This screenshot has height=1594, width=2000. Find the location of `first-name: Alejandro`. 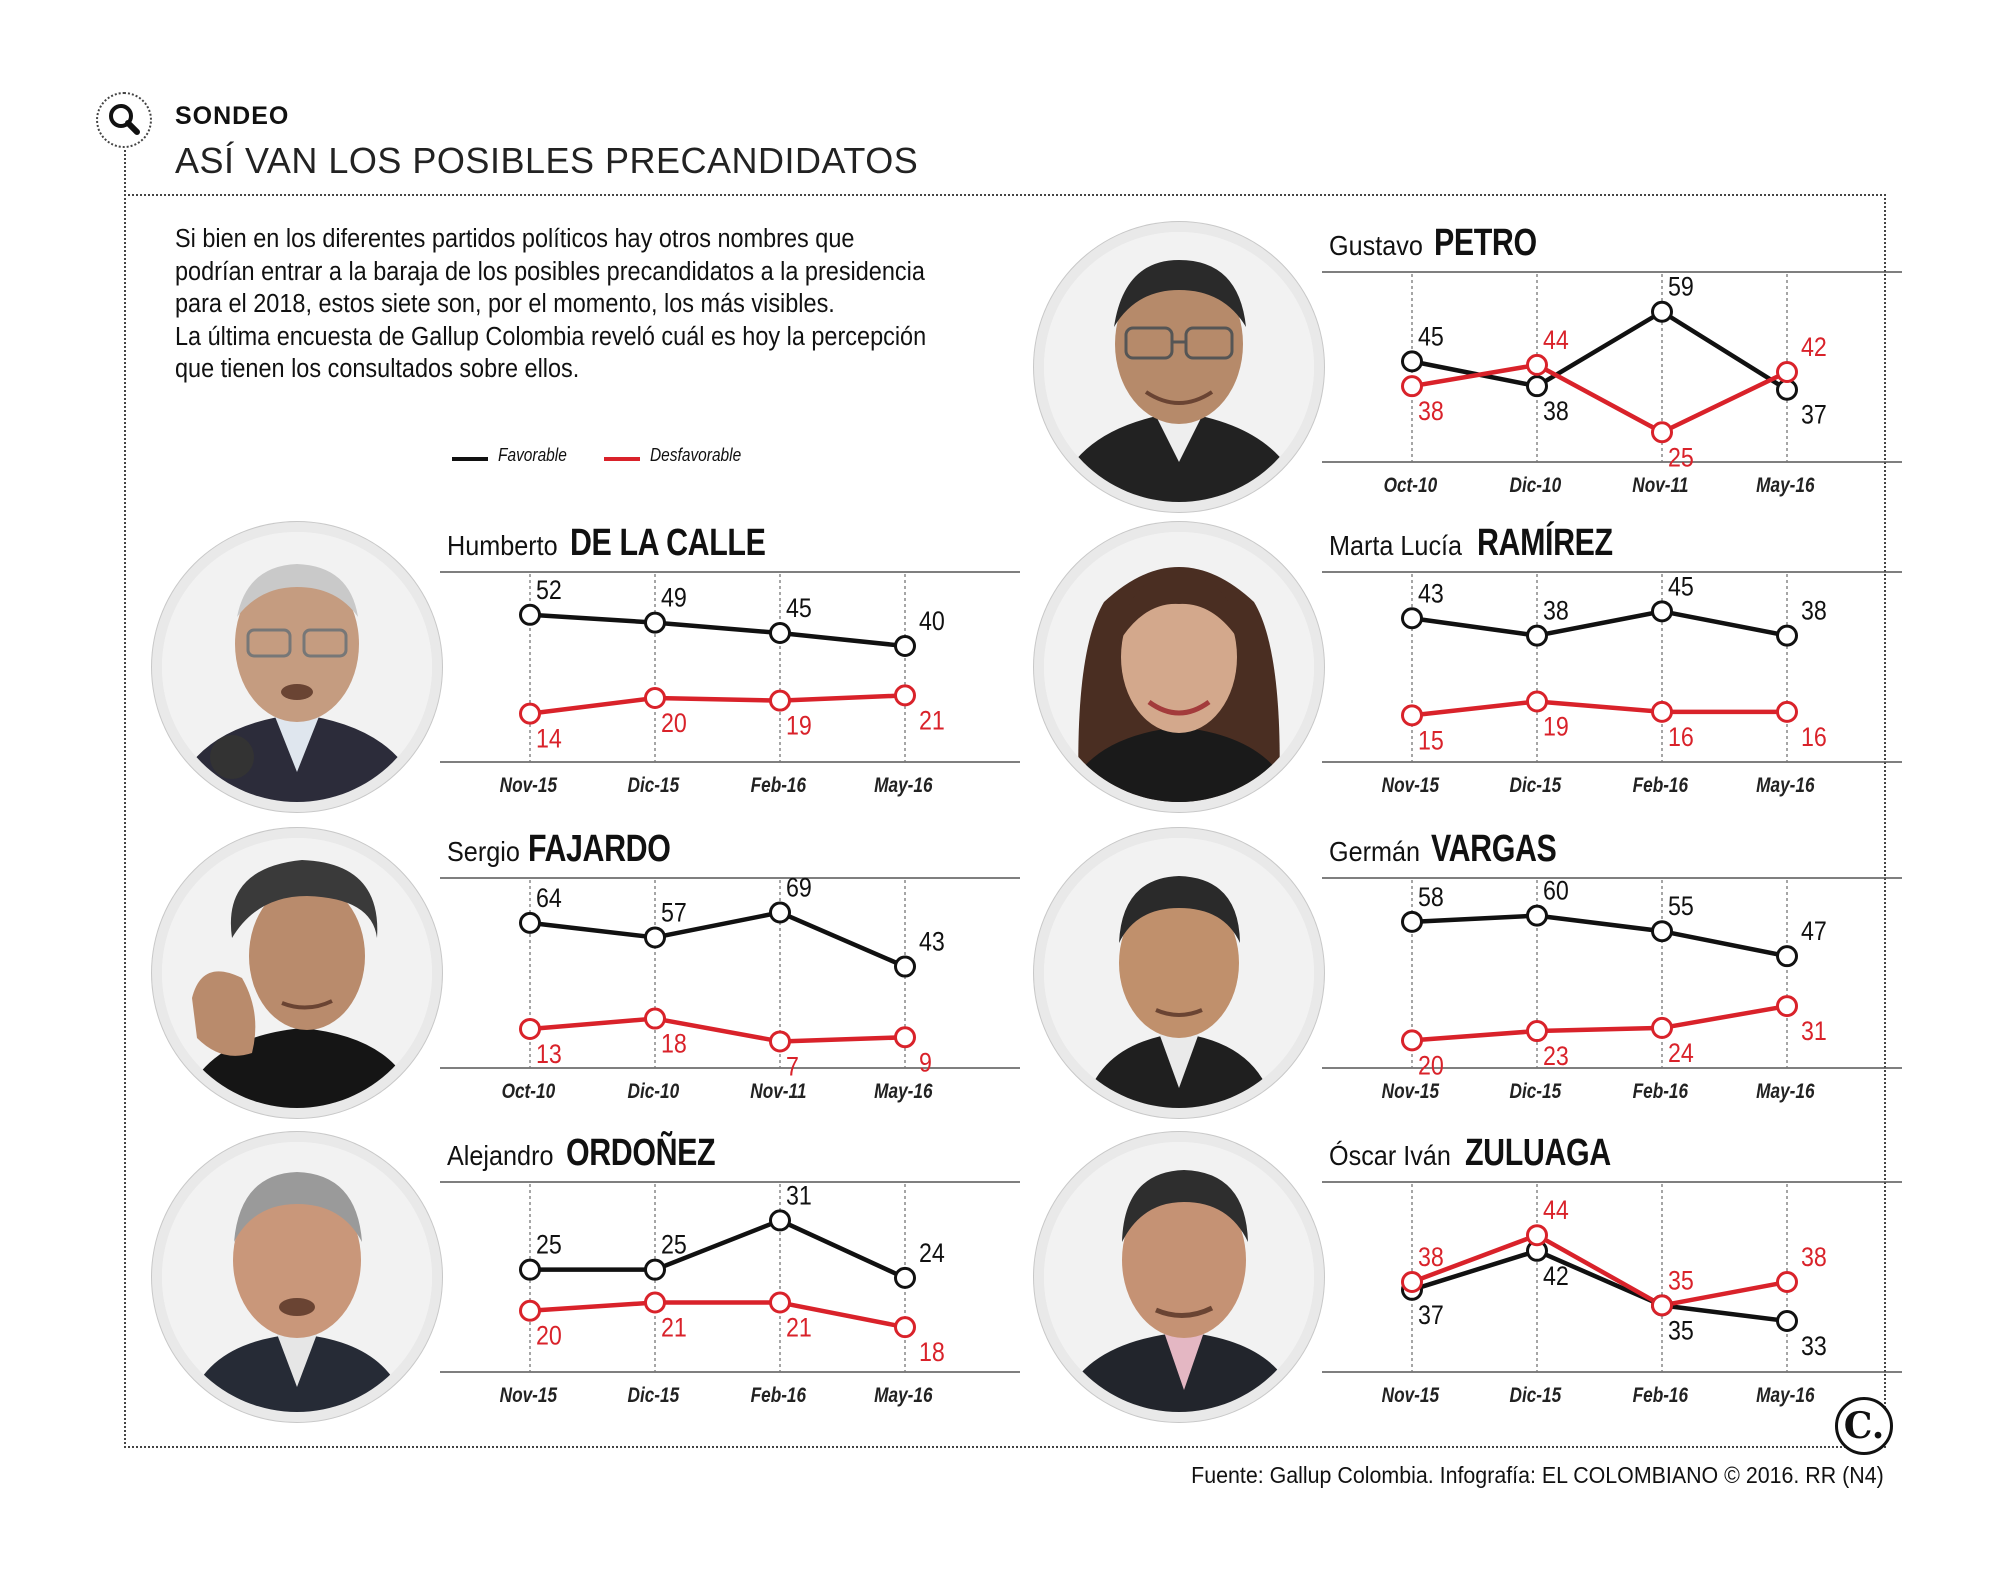

first-name: Alejandro is located at coordinates (500, 1155).